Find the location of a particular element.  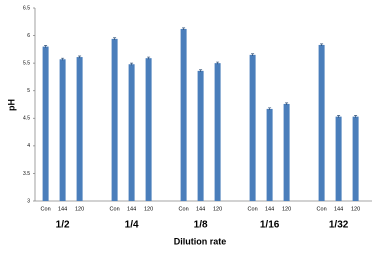

y-tick-label: 5.5 is located at coordinates (26, 63).